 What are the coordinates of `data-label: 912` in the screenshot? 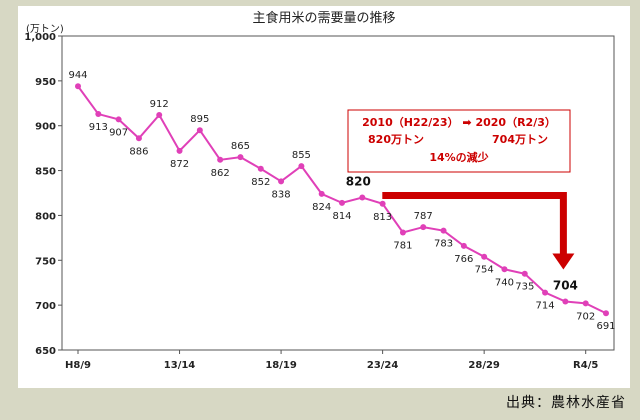 It's located at (159, 104).